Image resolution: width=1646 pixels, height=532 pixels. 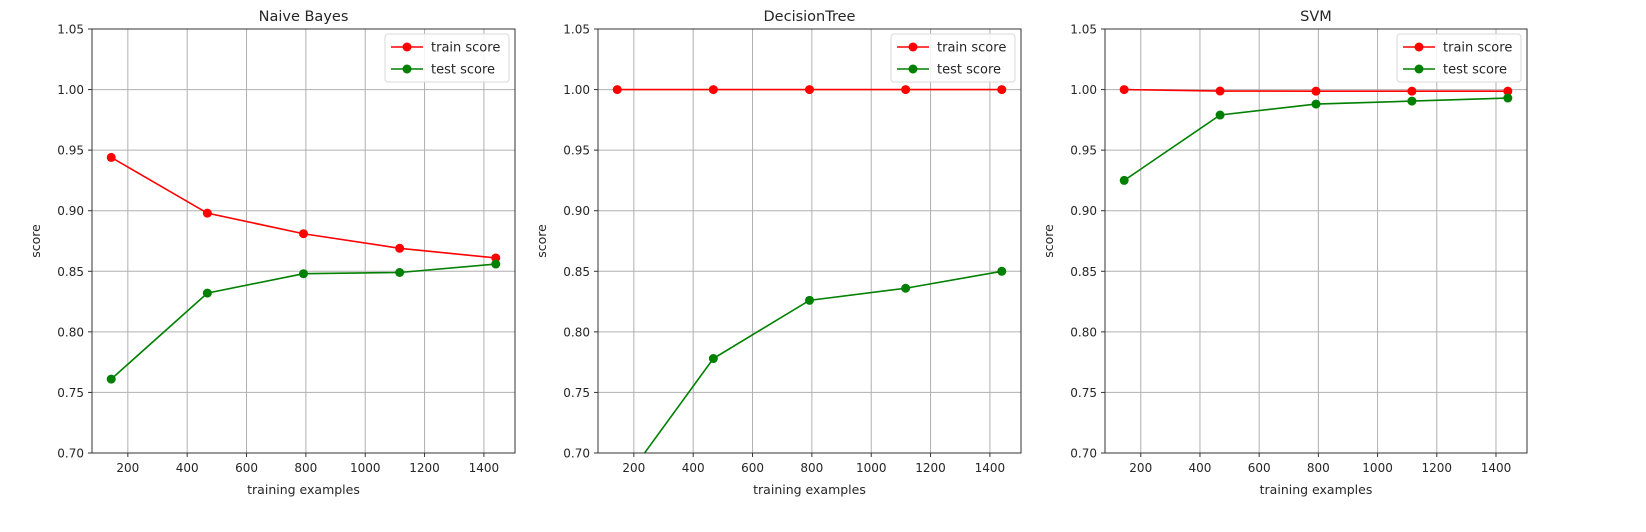 I want to click on chart-title: DecisionTree, so click(x=810, y=17).